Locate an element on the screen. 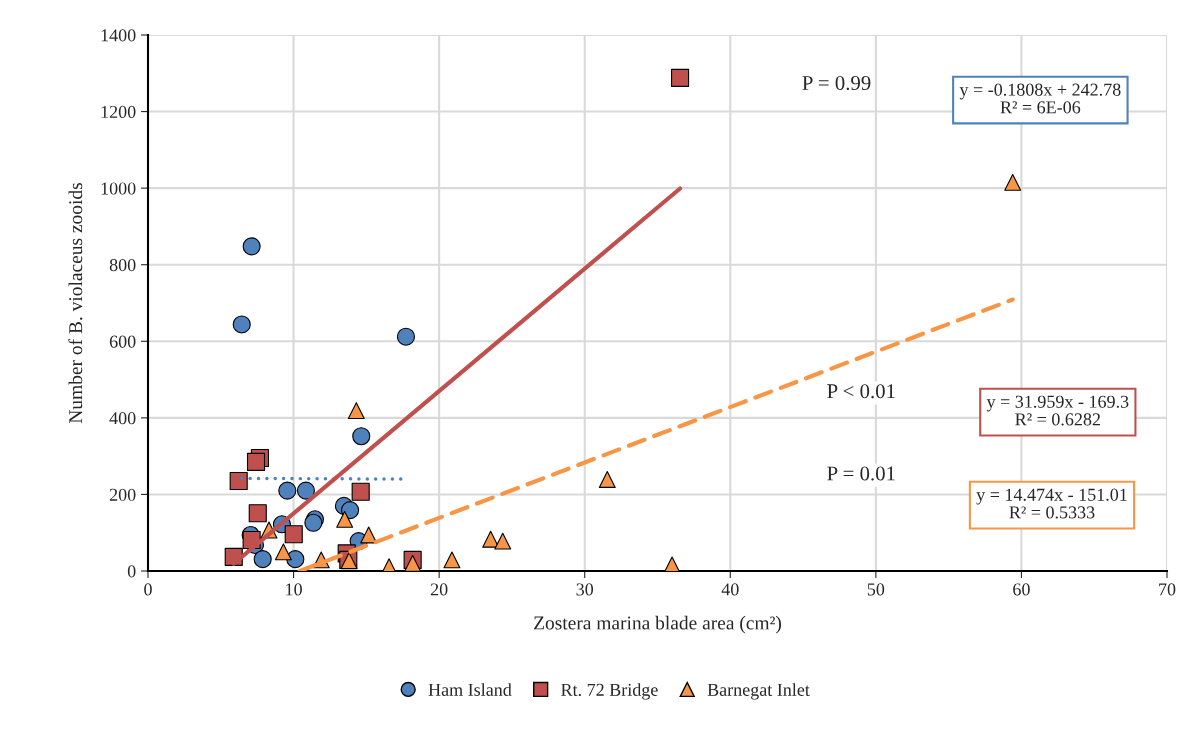 The height and width of the screenshot is (738, 1200). y-tick-label: 200 is located at coordinates (122, 494).